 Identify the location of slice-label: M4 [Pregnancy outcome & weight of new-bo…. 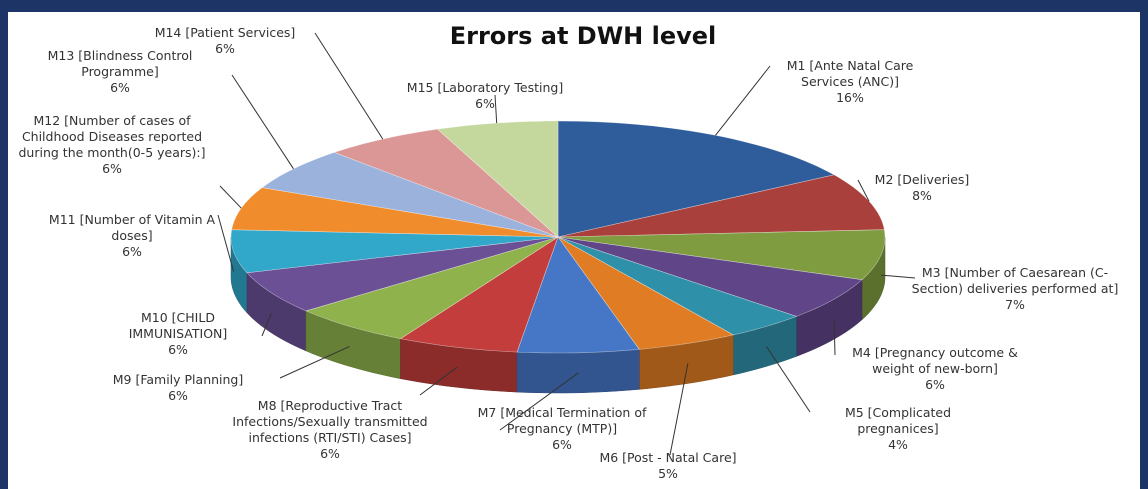
(935, 369).